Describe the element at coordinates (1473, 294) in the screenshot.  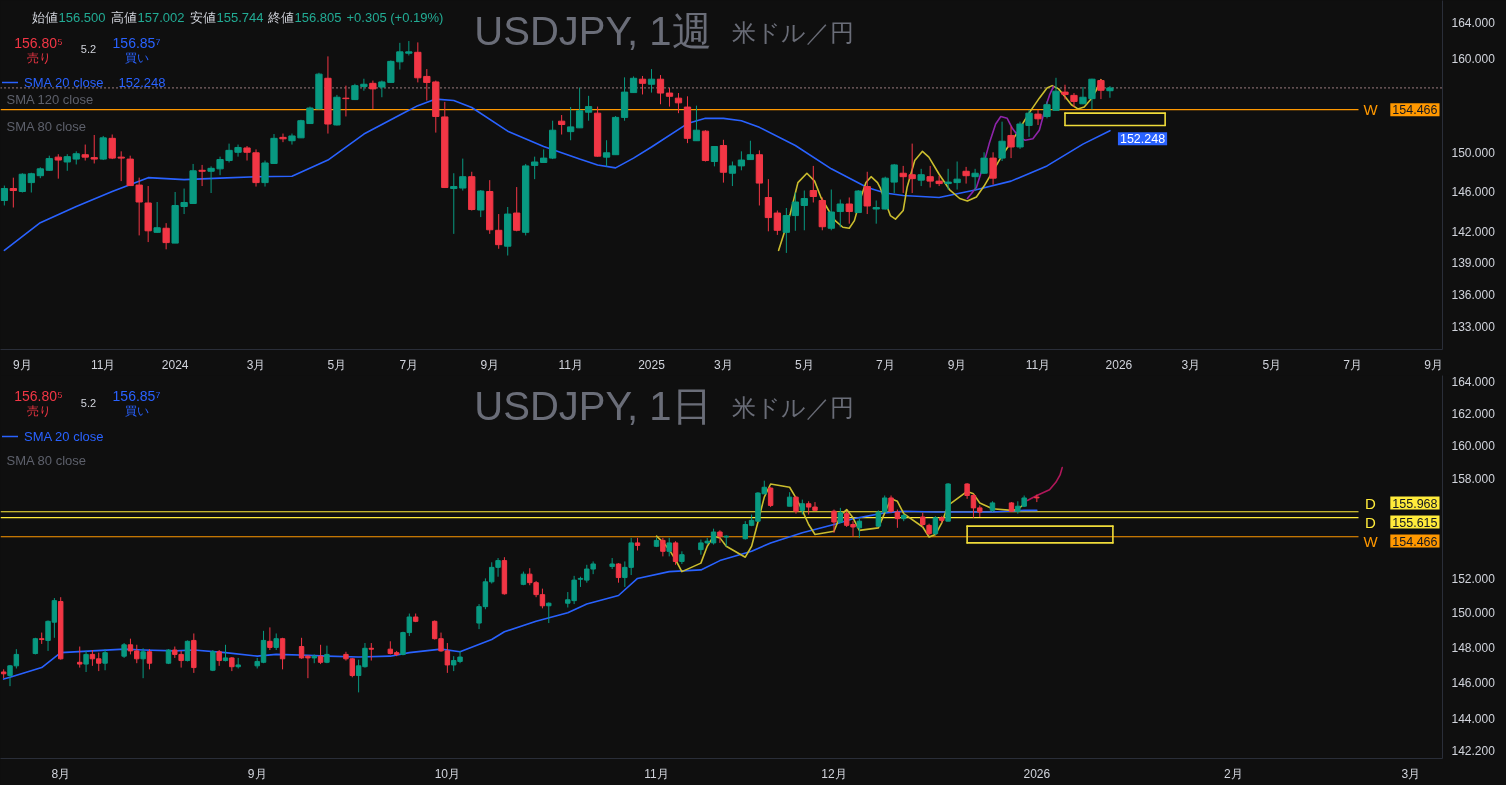
I see `y-tick-label: 136.000` at that location.